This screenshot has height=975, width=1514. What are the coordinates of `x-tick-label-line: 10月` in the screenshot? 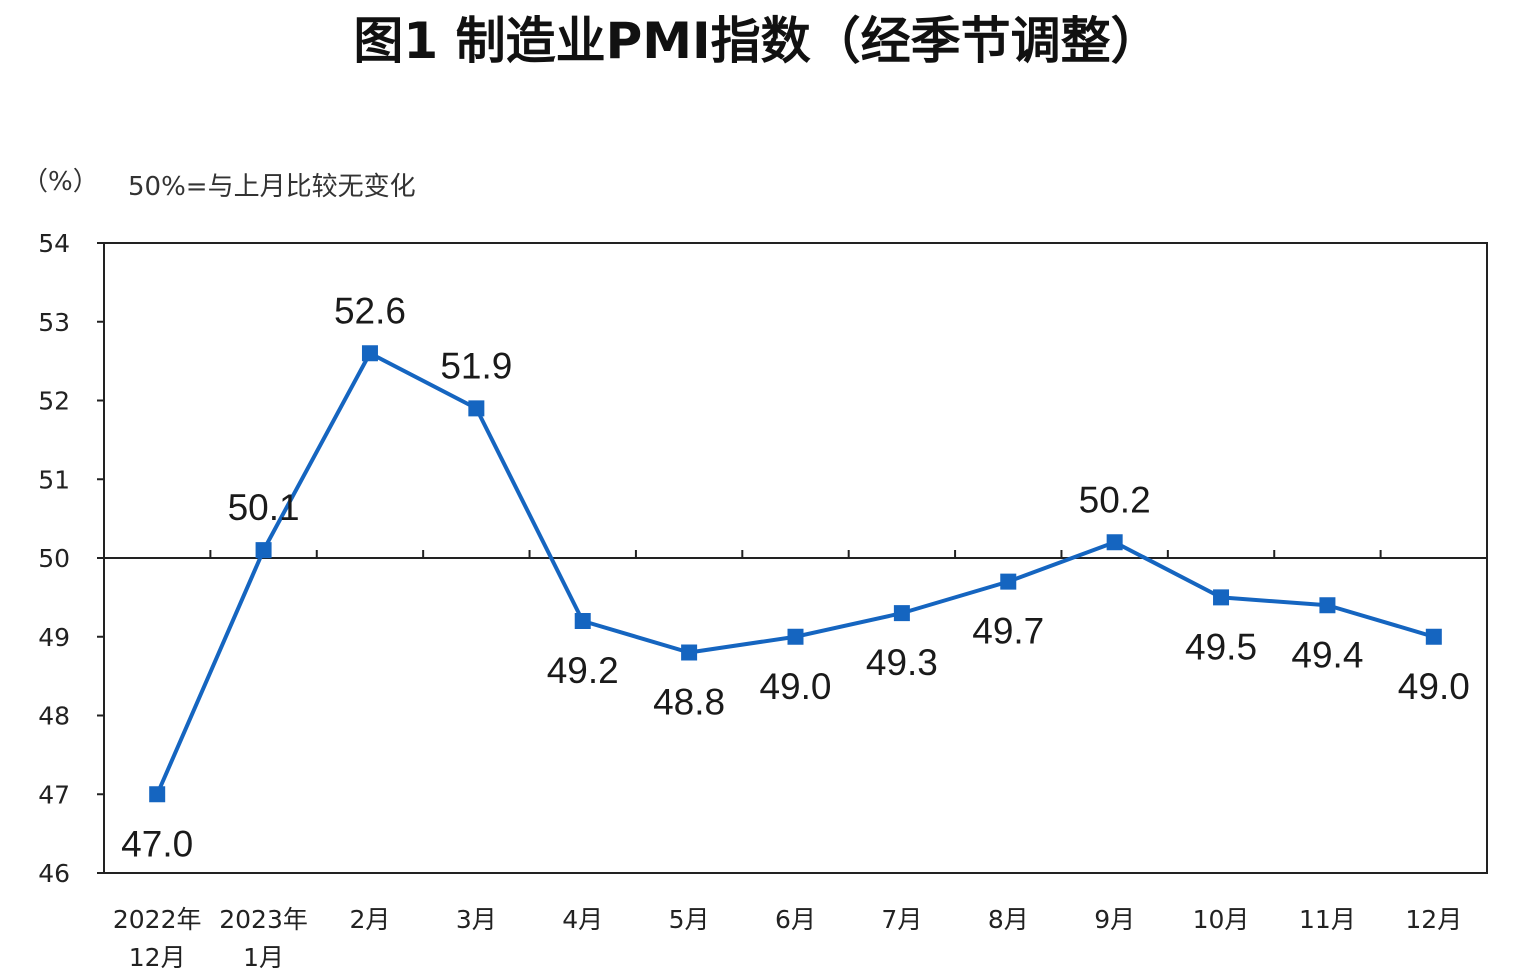 It's located at (1221, 919).